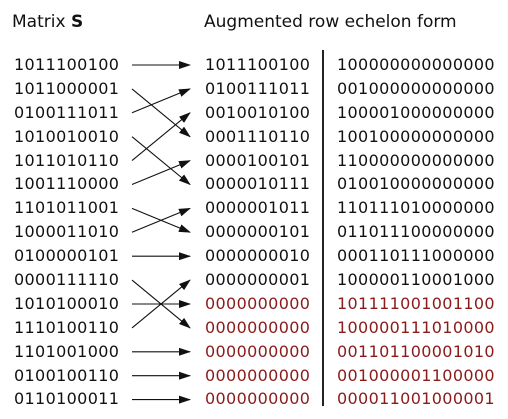 The image size is (508, 419). What do you see at coordinates (258, 160) in the screenshot?
I see `echelon-row: 0000100101` at bounding box center [258, 160].